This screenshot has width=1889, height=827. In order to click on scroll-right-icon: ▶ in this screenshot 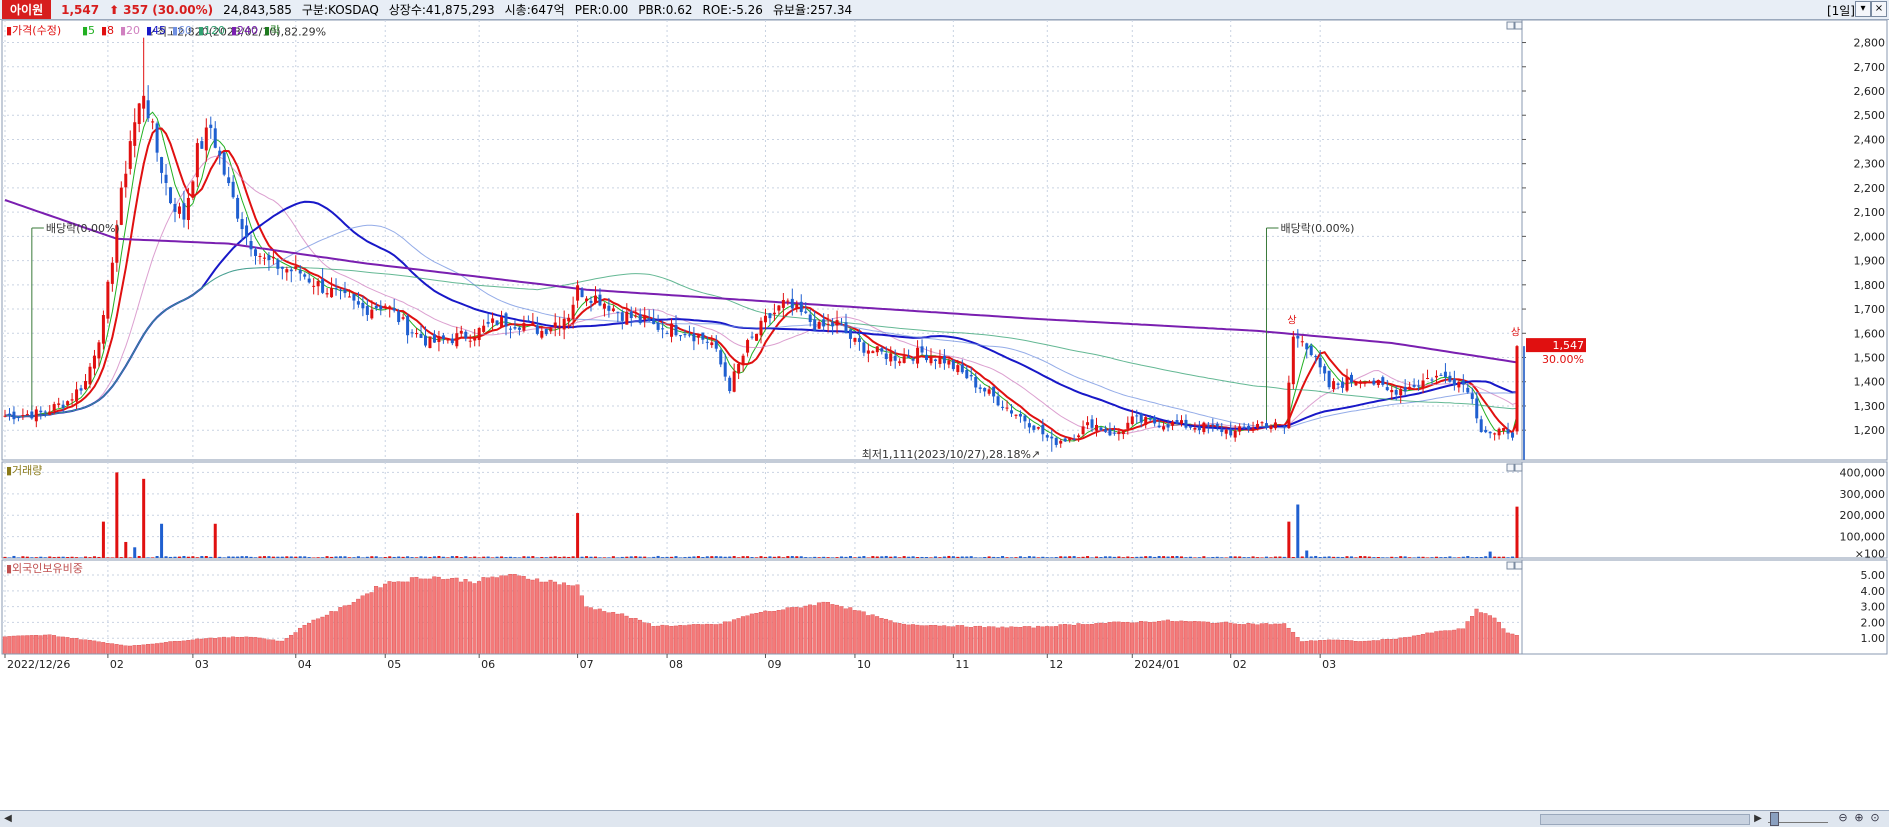, I will do `click(1758, 818)`.